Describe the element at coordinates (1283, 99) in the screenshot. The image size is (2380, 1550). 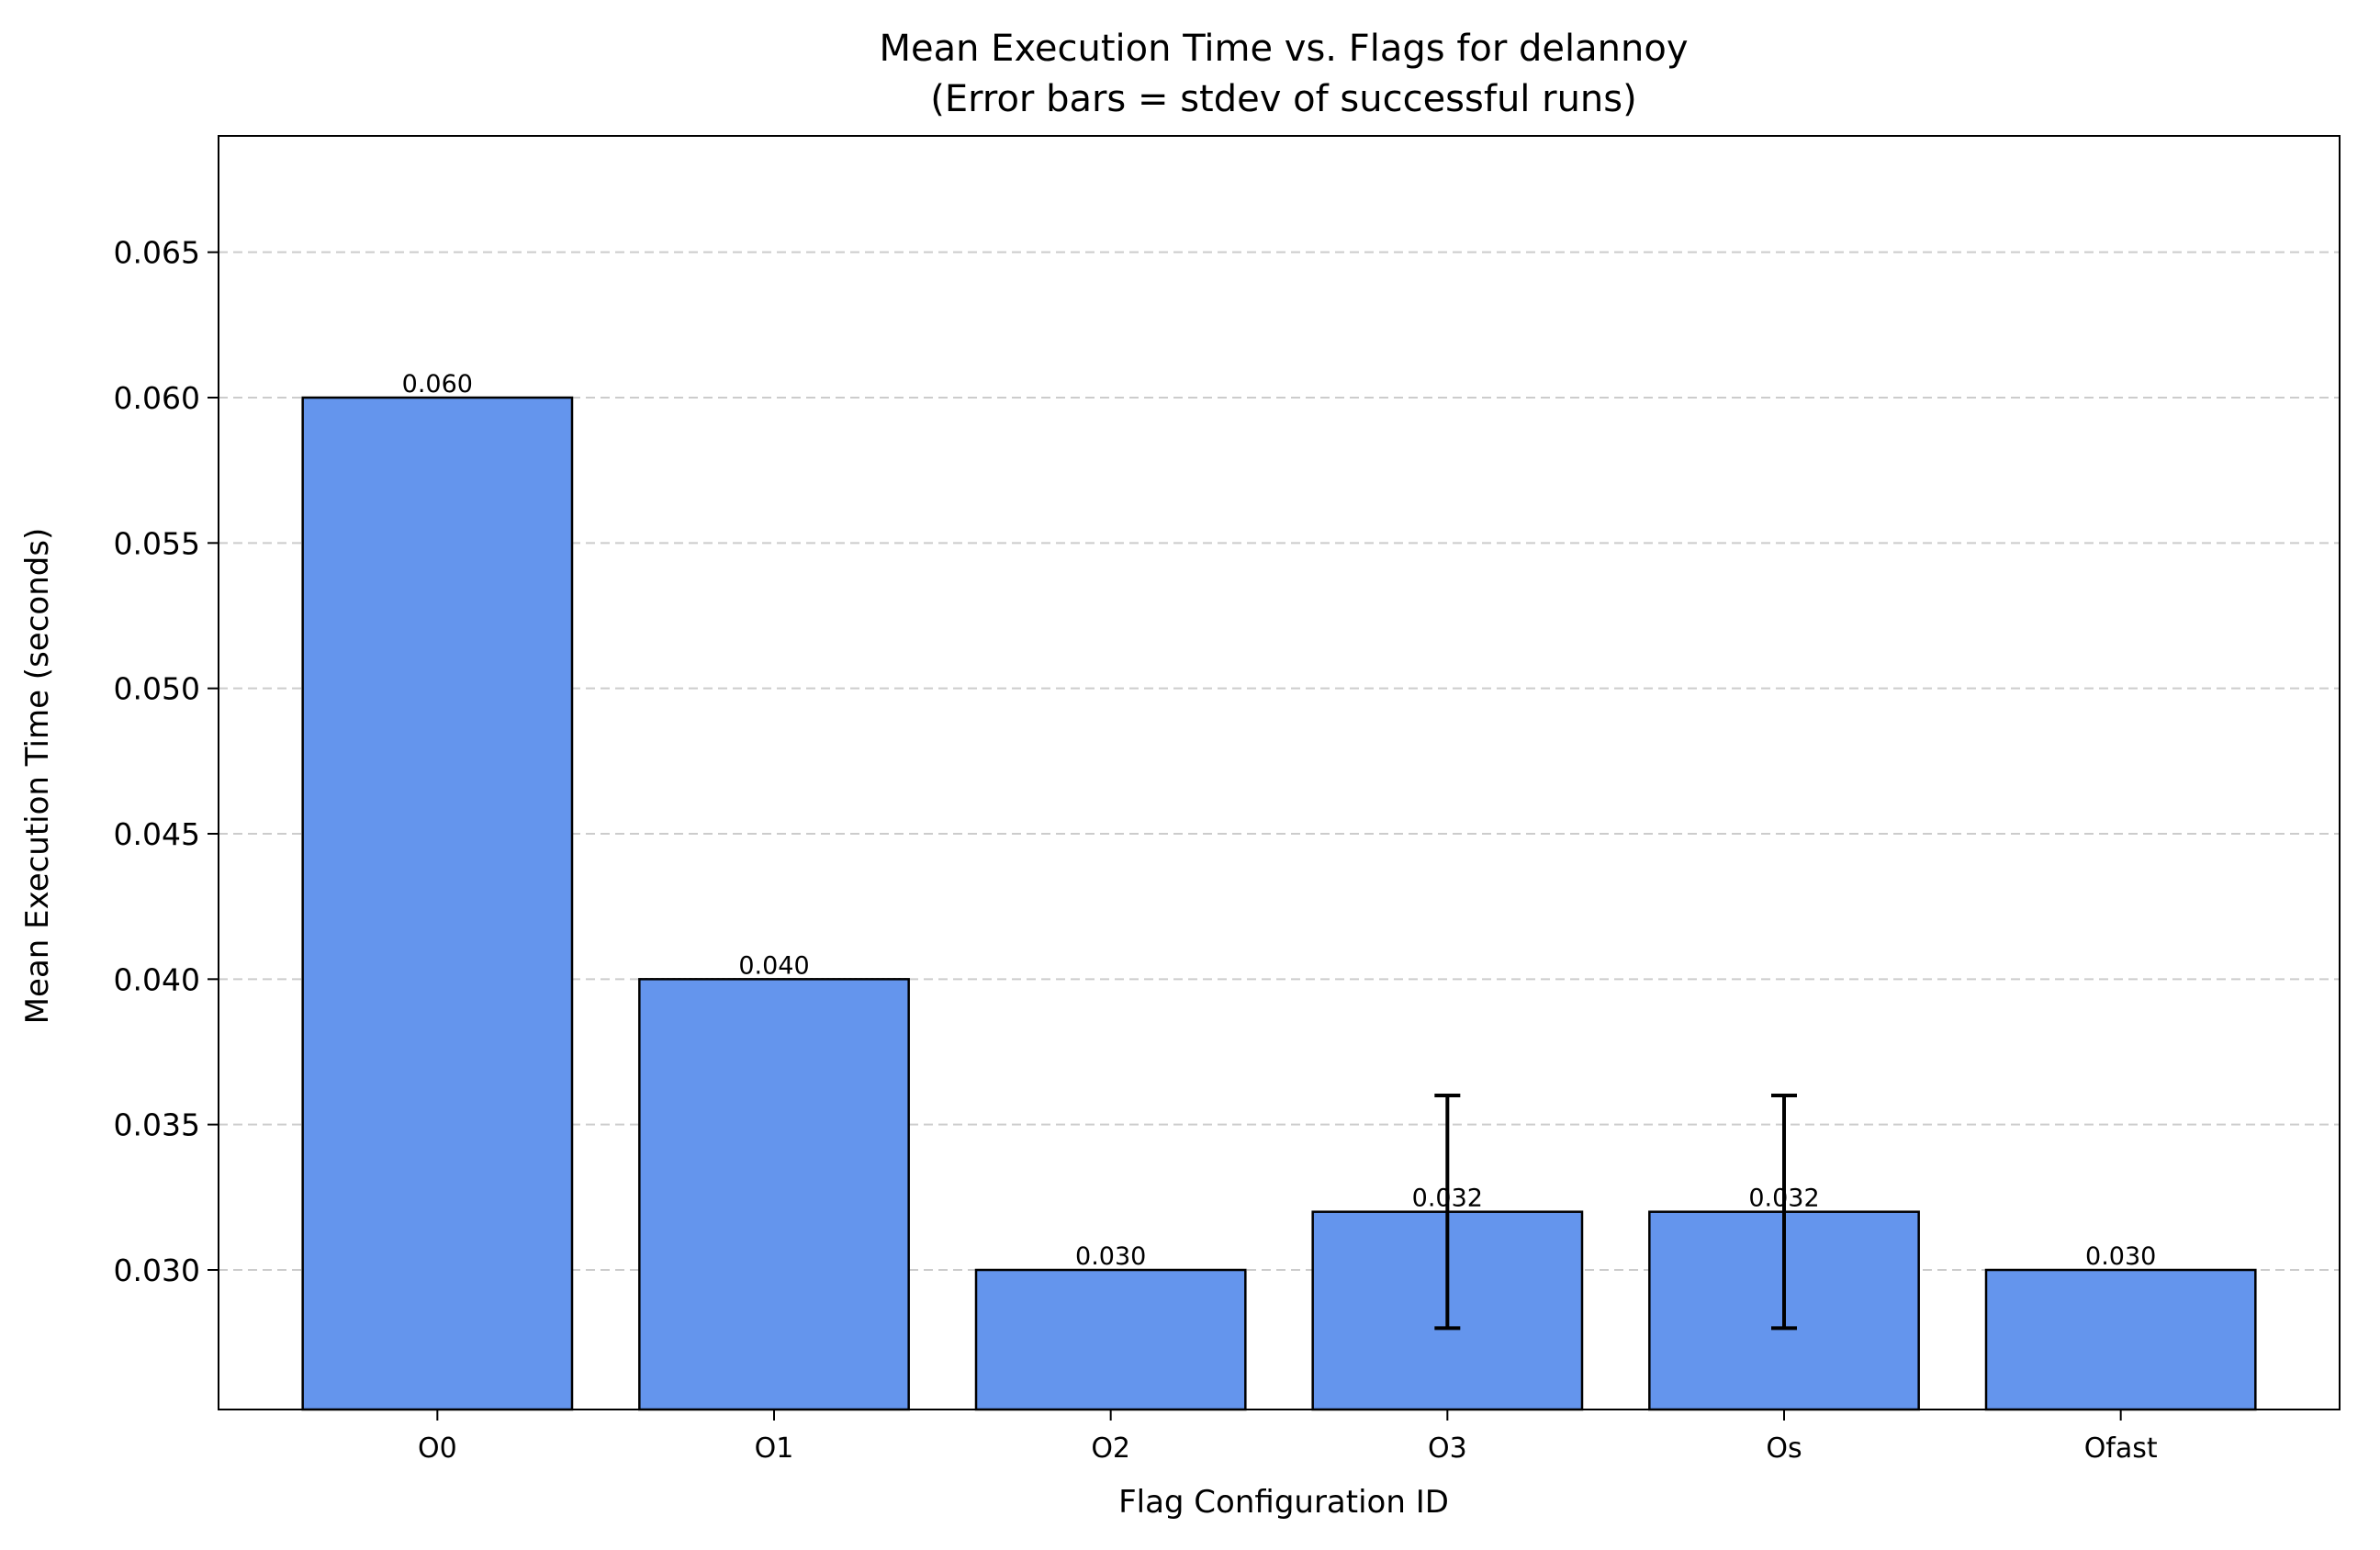
I see `chart-subtitle: (Error bars = stdev of successful runs)` at that location.